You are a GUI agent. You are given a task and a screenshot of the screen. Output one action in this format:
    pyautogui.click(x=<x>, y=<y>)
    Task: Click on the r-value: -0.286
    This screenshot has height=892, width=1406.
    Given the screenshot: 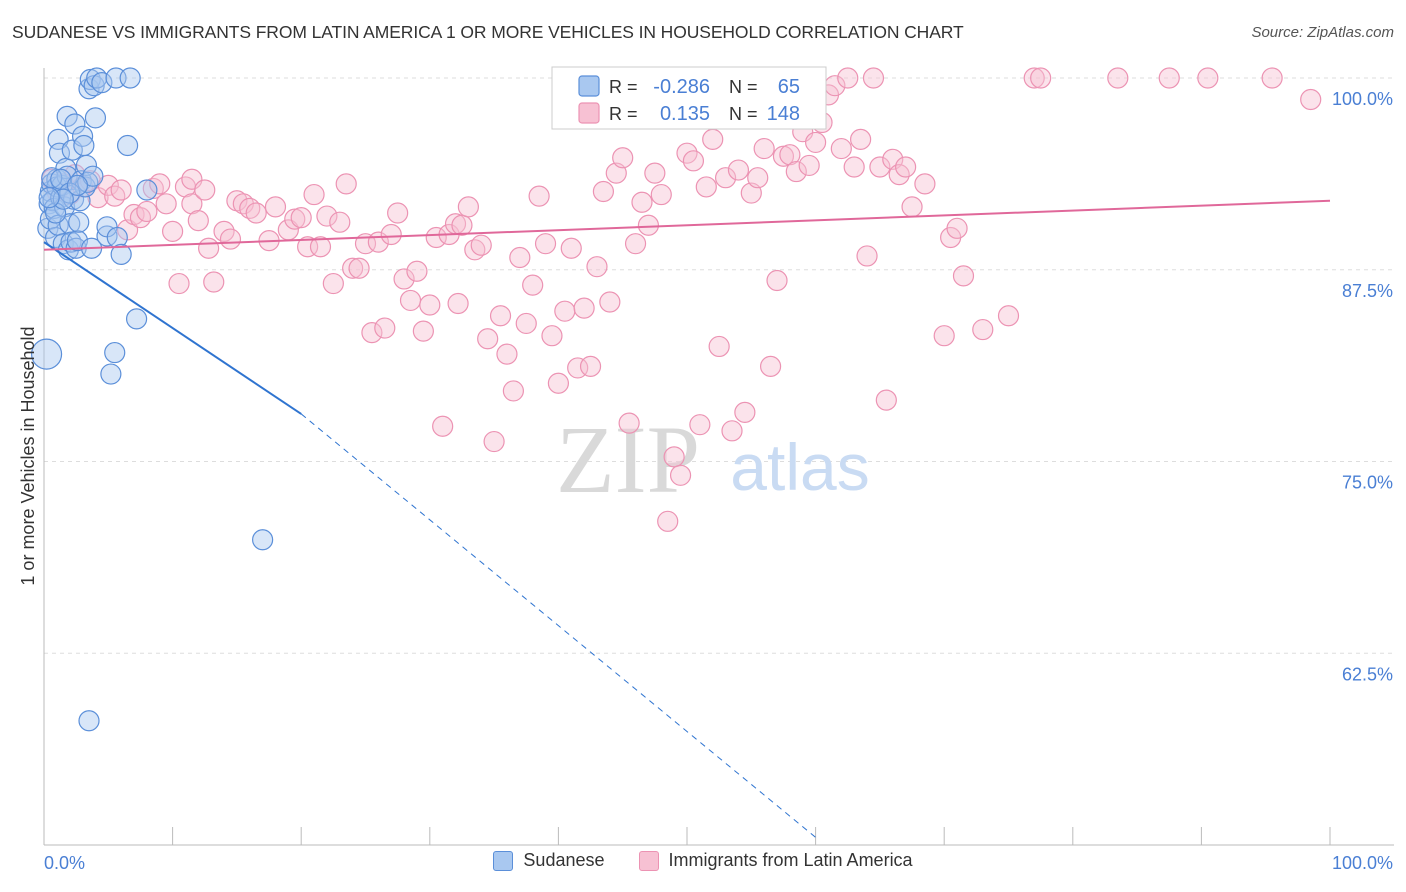 What is the action you would take?
    pyautogui.click(x=681, y=87)
    